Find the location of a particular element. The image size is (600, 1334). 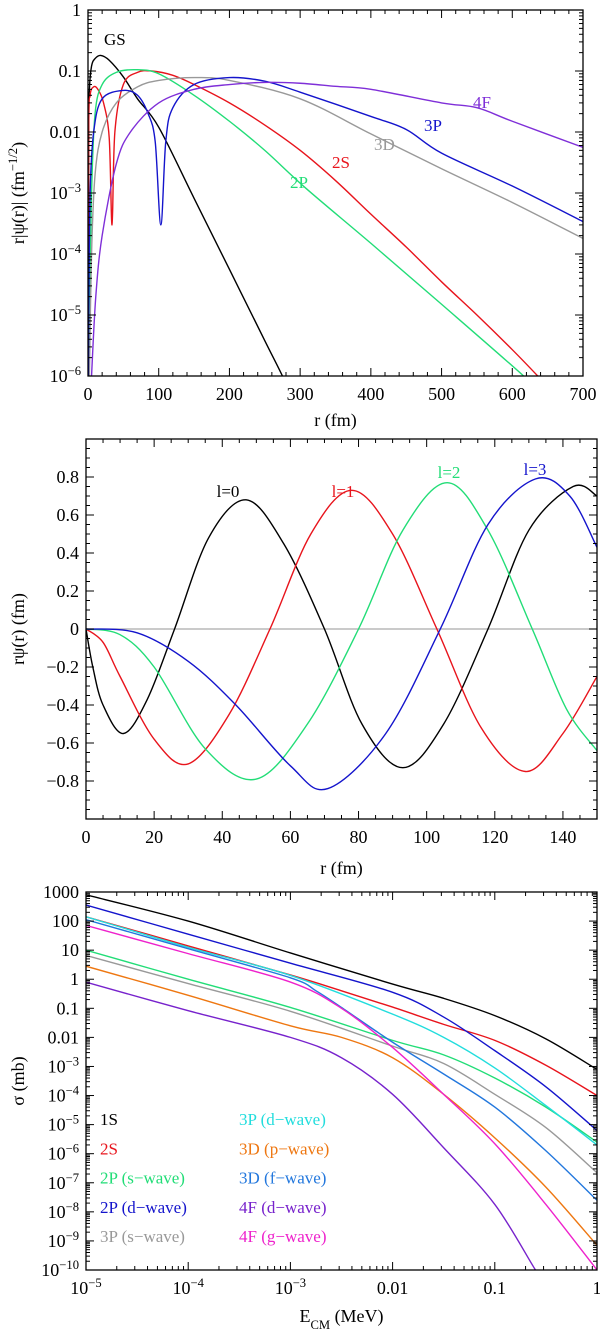

y-tick-label: 1000 is located at coordinates (61, 892).